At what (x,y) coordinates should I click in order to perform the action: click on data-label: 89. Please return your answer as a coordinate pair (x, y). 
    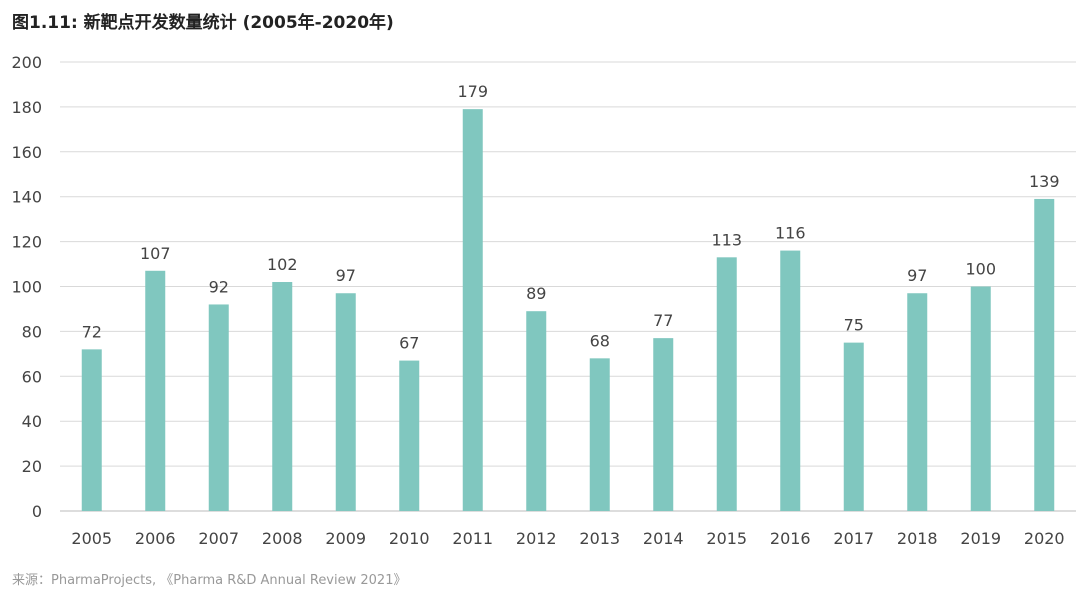
    Looking at the image, I should click on (536, 293).